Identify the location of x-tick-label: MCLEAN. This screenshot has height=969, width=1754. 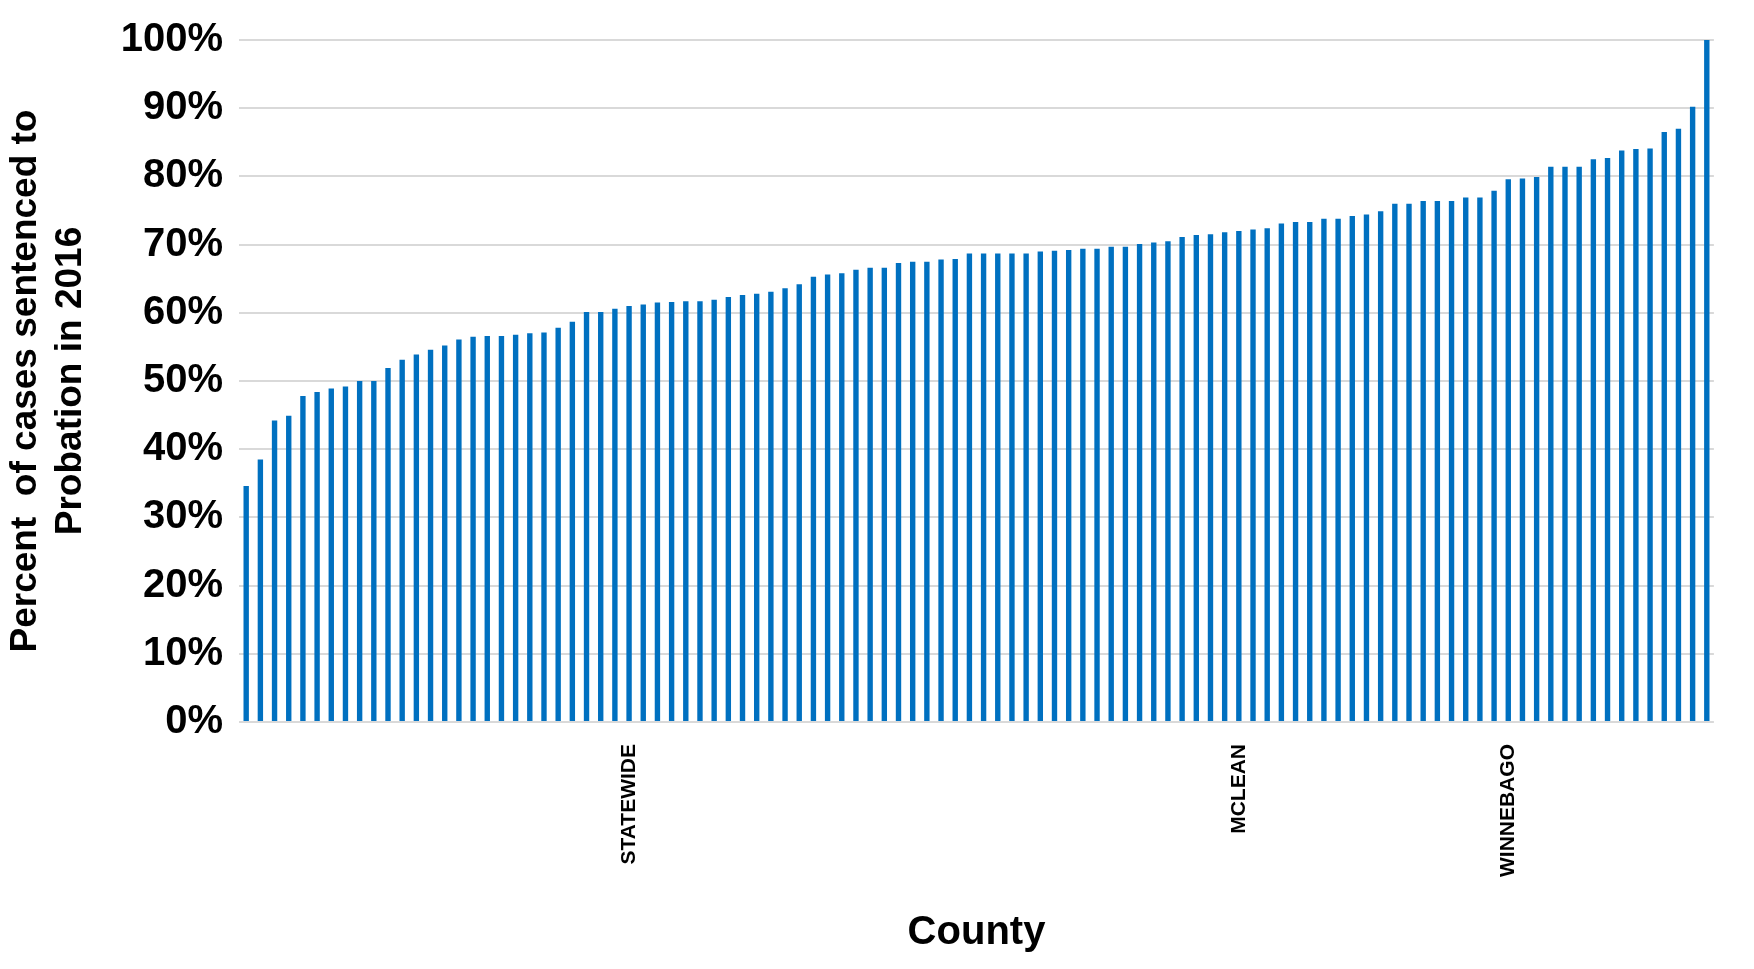
(1237, 789).